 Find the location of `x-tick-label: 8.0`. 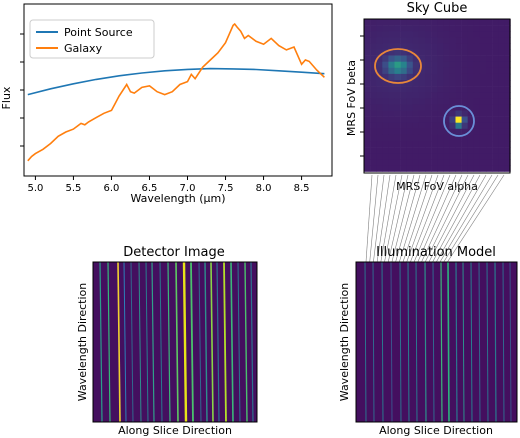

x-tick-label: 8.0 is located at coordinates (264, 188).